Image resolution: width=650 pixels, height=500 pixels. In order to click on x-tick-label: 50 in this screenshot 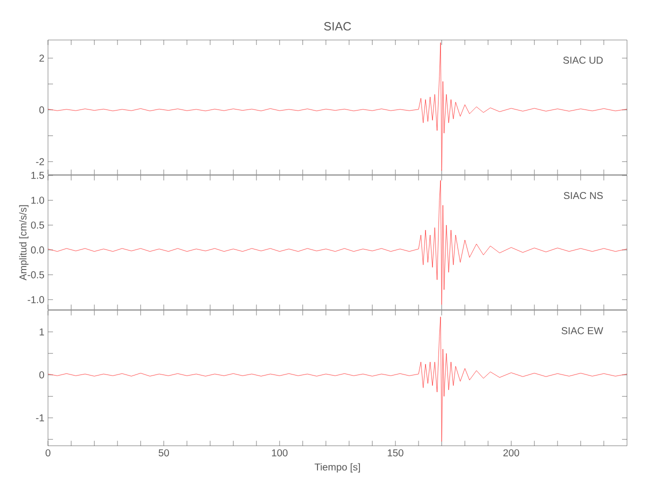, I will do `click(163, 452)`.